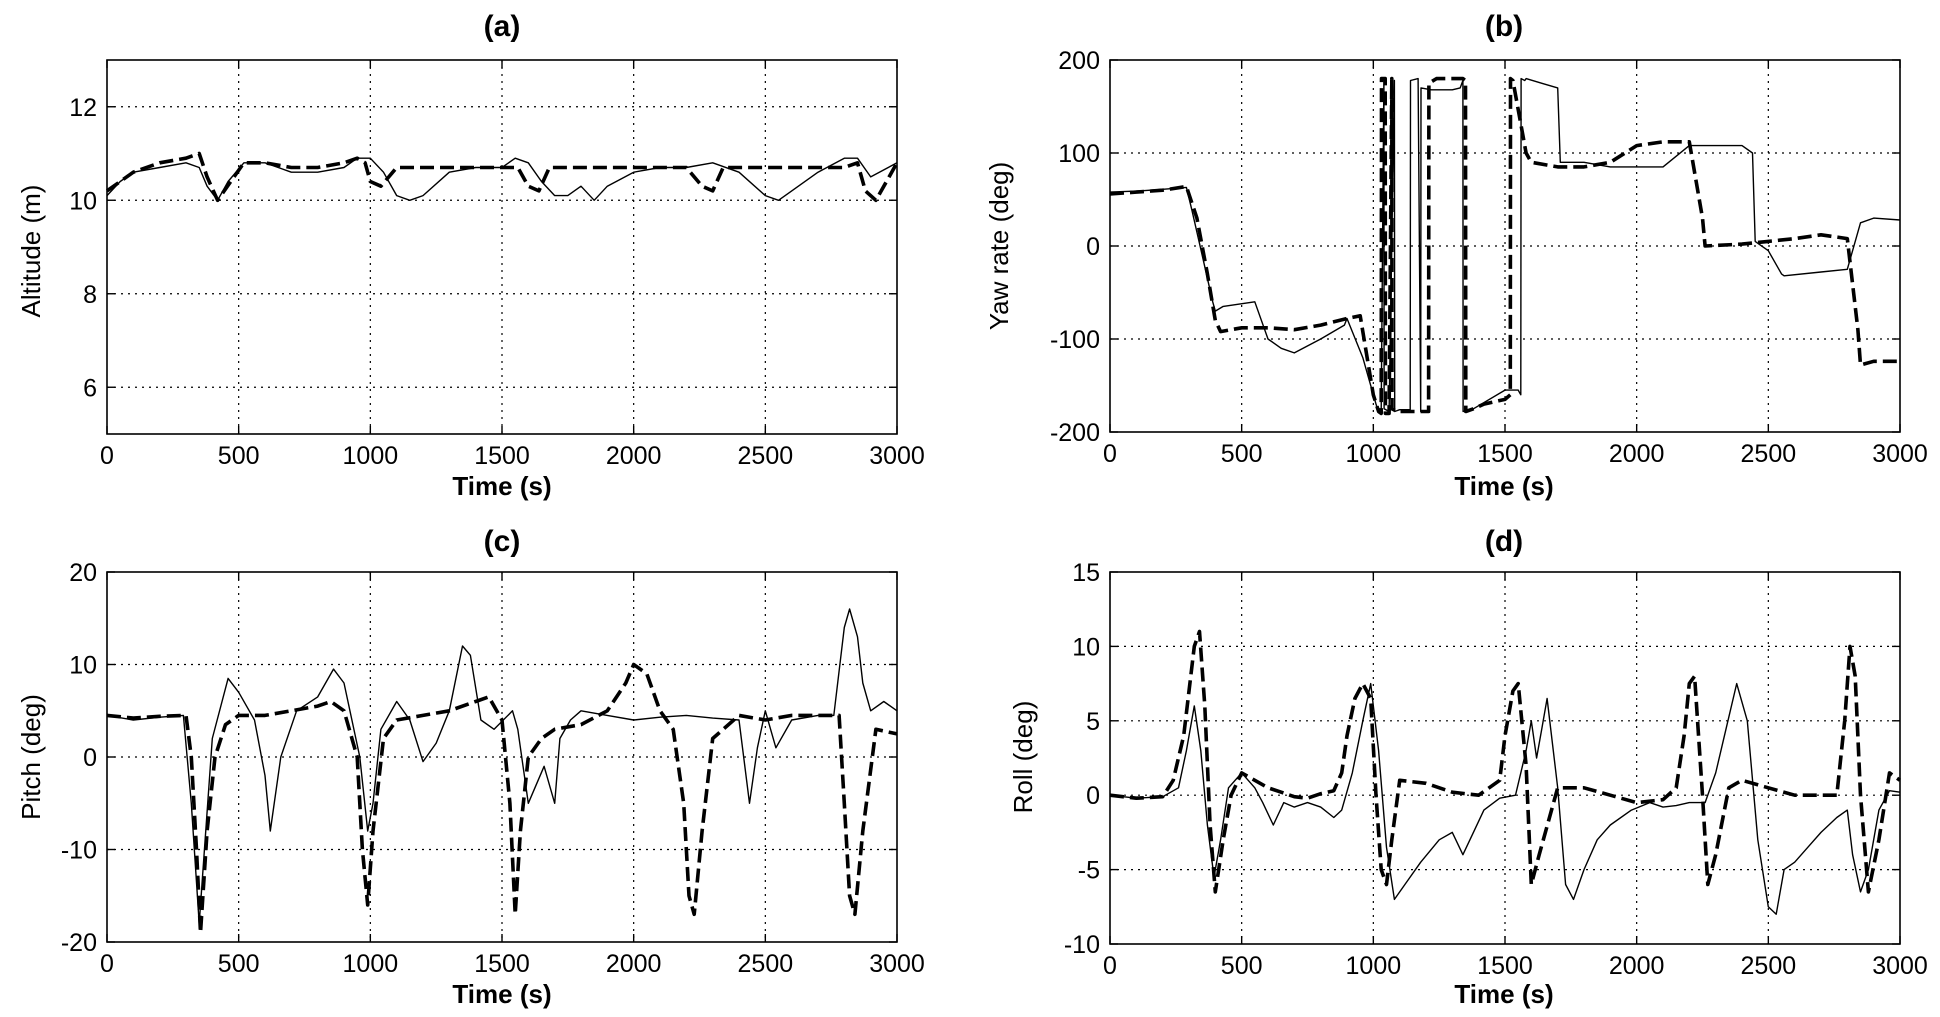  I want to click on y-tick-label: 8, so click(90, 295).